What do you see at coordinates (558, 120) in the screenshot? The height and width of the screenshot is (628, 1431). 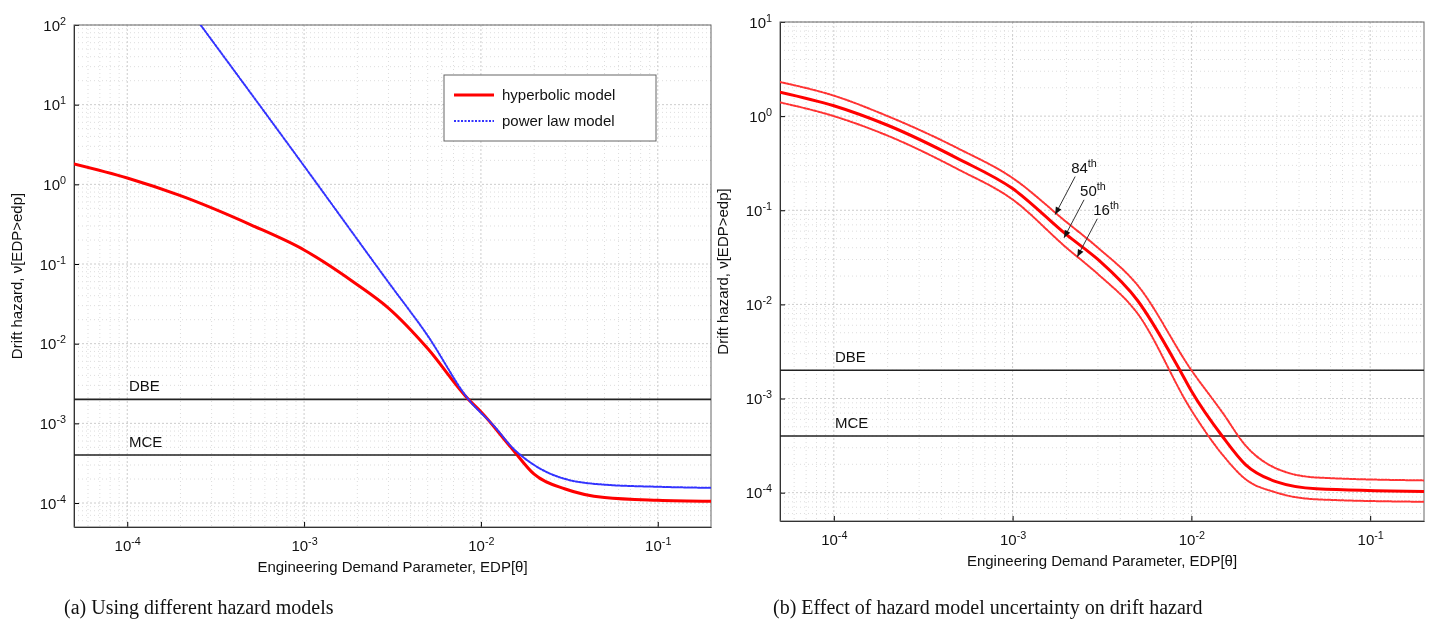 I see `legend-label: power law model` at bounding box center [558, 120].